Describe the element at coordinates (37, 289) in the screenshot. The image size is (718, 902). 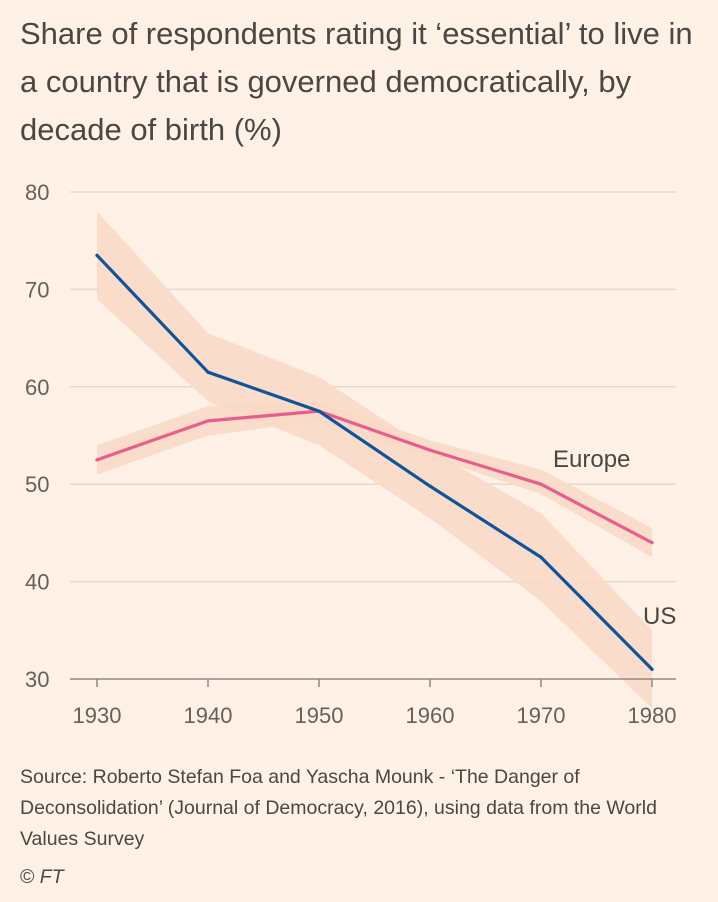
I see `y-tick-label-70: 70` at that location.